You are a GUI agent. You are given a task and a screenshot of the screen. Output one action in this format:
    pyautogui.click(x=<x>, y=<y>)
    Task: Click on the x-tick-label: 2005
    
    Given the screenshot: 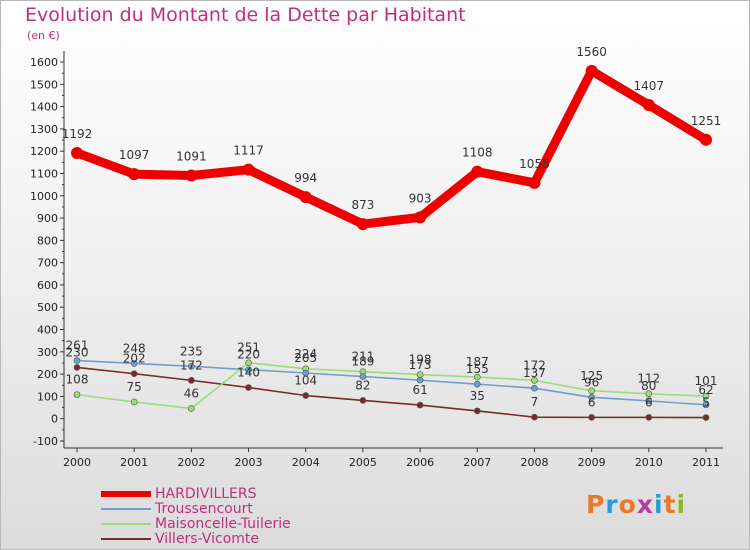 What is the action you would take?
    pyautogui.click(x=363, y=462)
    